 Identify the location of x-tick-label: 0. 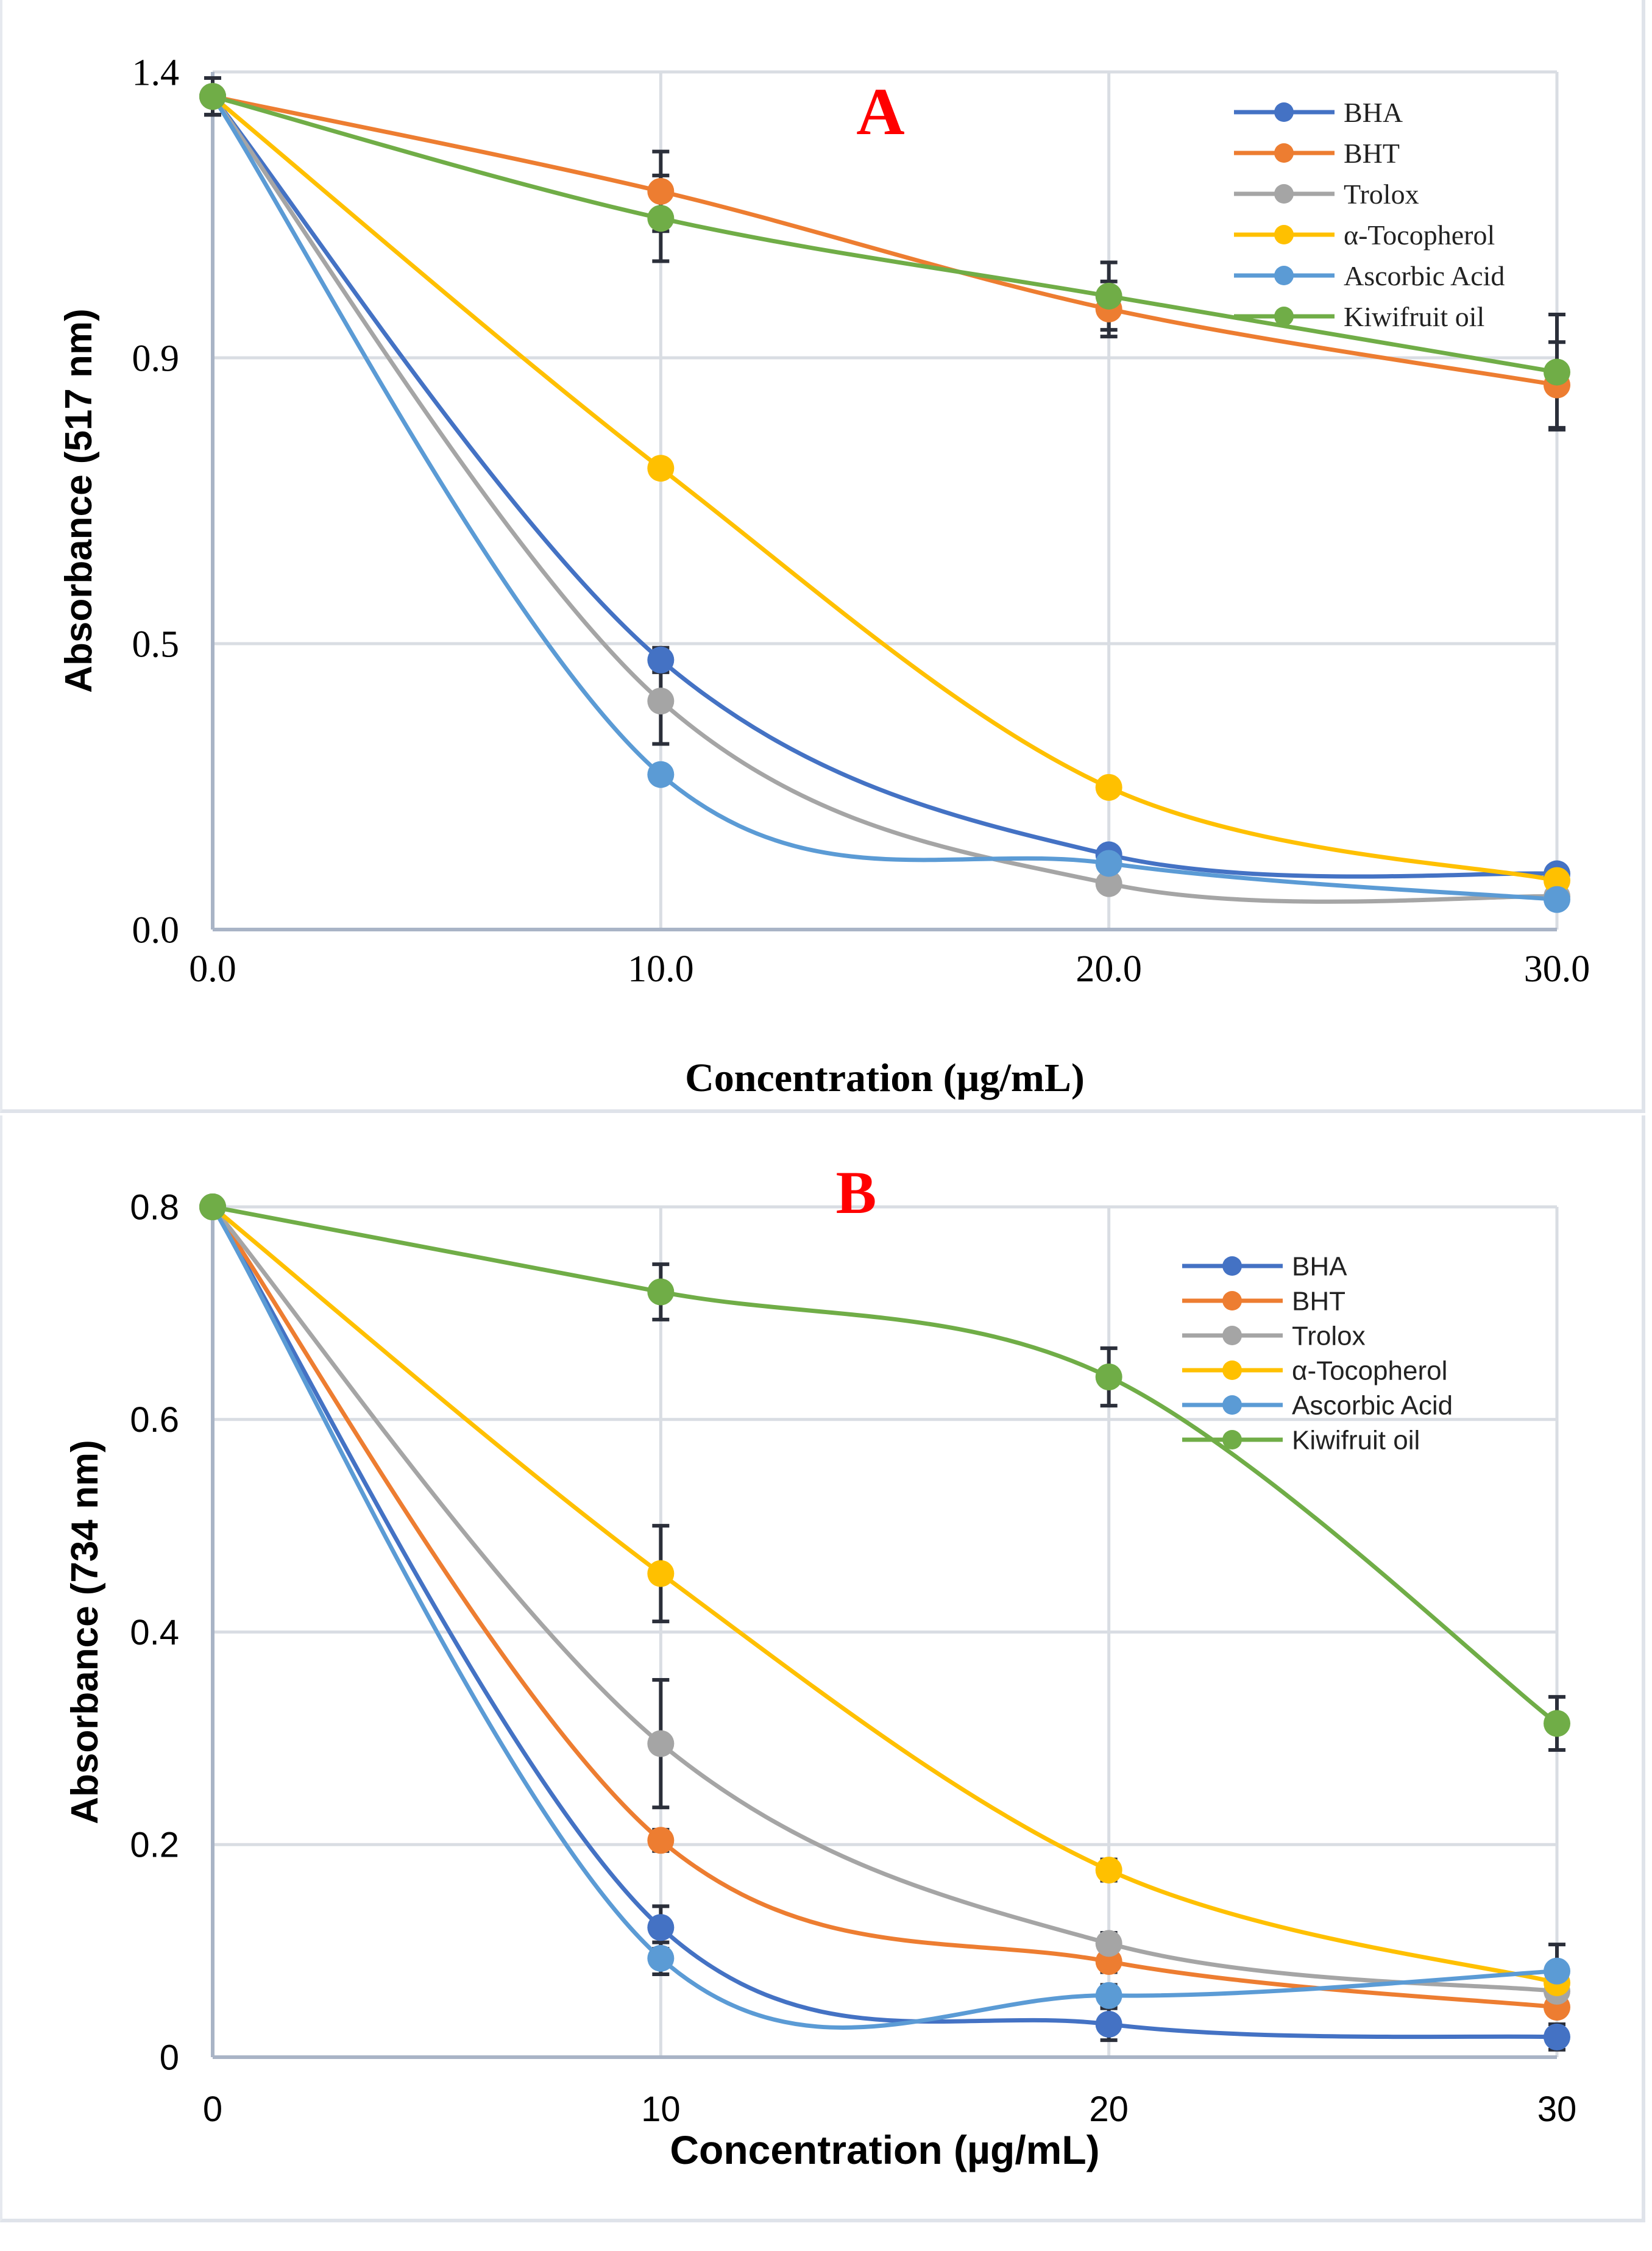
(212, 2109).